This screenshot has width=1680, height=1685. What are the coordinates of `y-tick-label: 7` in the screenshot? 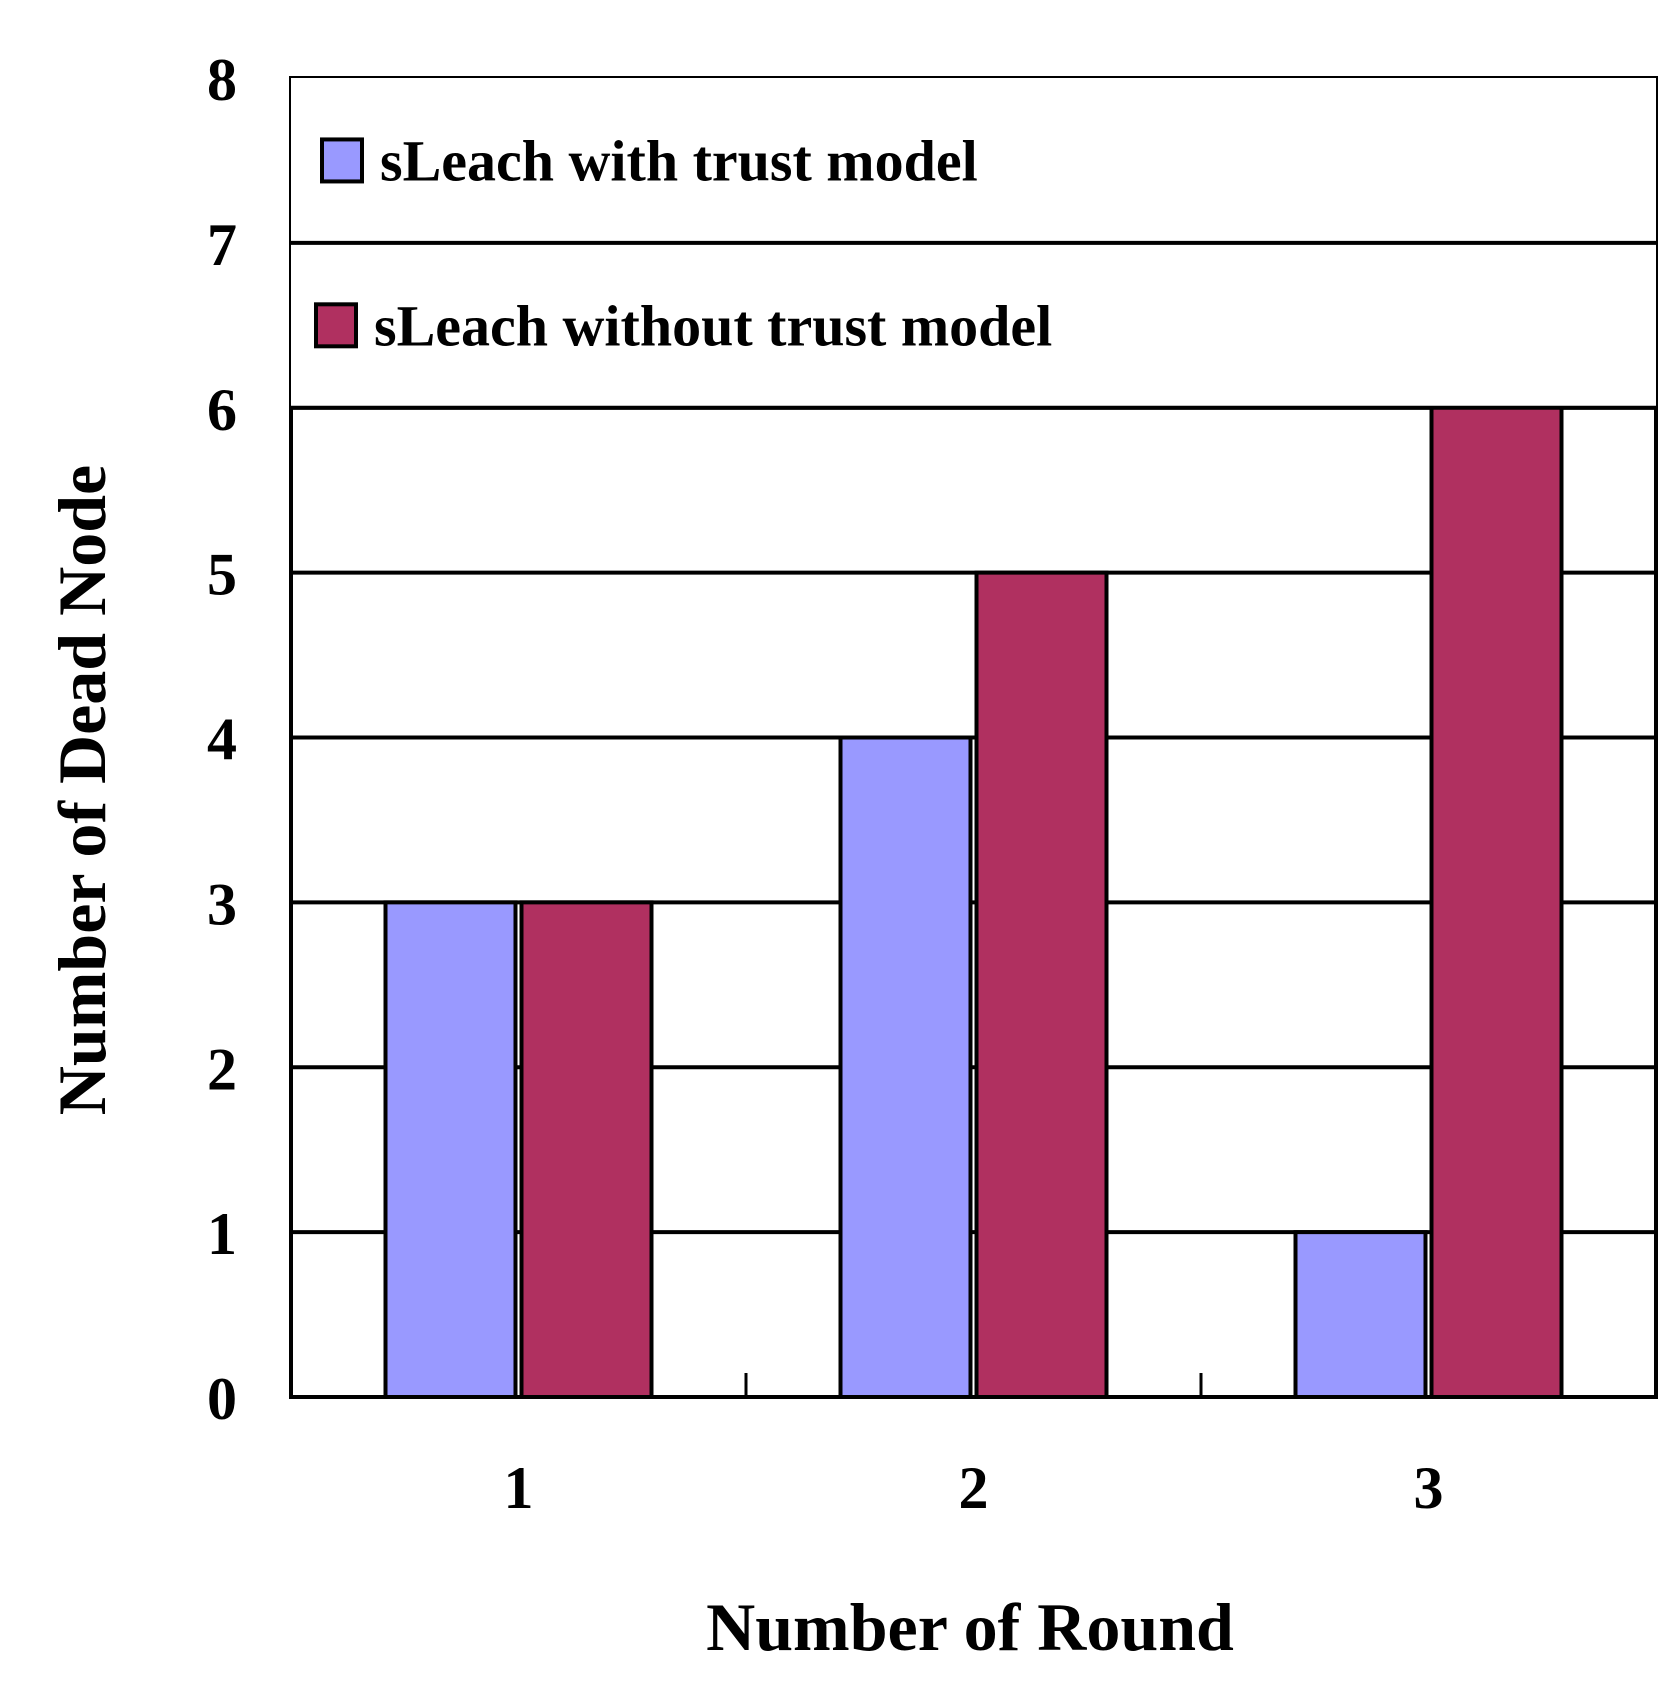 It's located at (222, 245).